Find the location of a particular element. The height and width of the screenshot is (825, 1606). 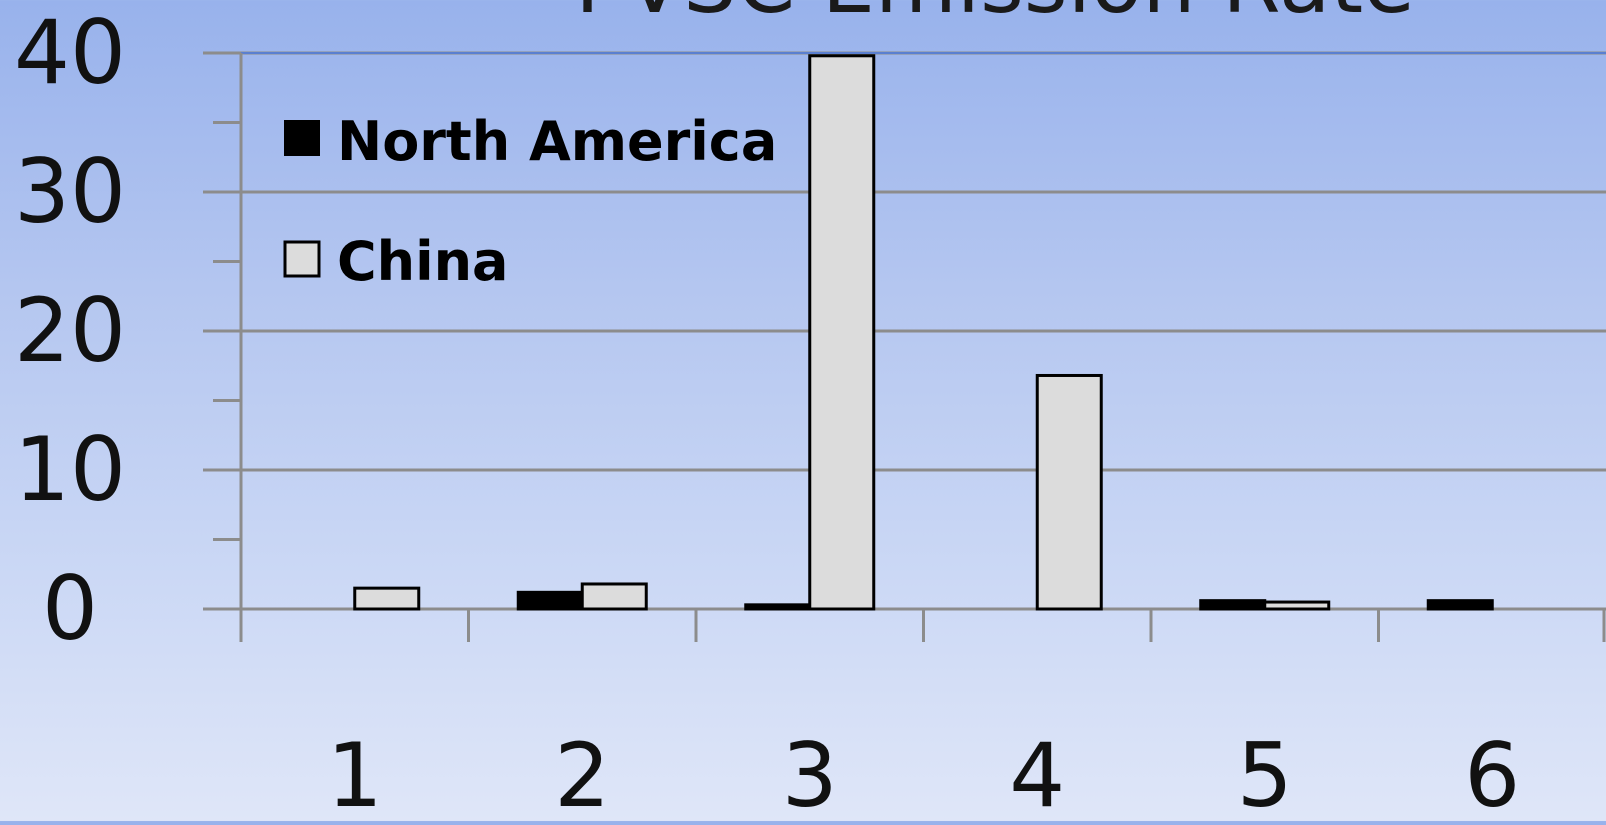

legend-swatch-north-america is located at coordinates (302, 138).